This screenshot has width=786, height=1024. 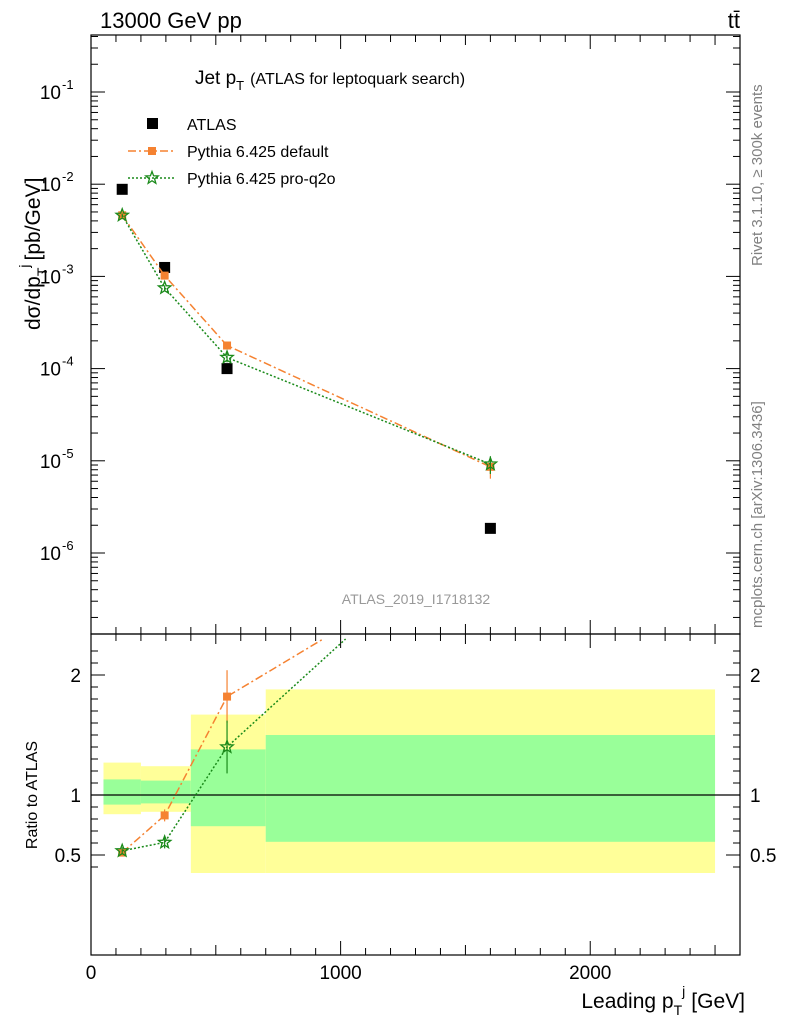 I want to click on plot-title-sub: T, so click(x=240, y=85).